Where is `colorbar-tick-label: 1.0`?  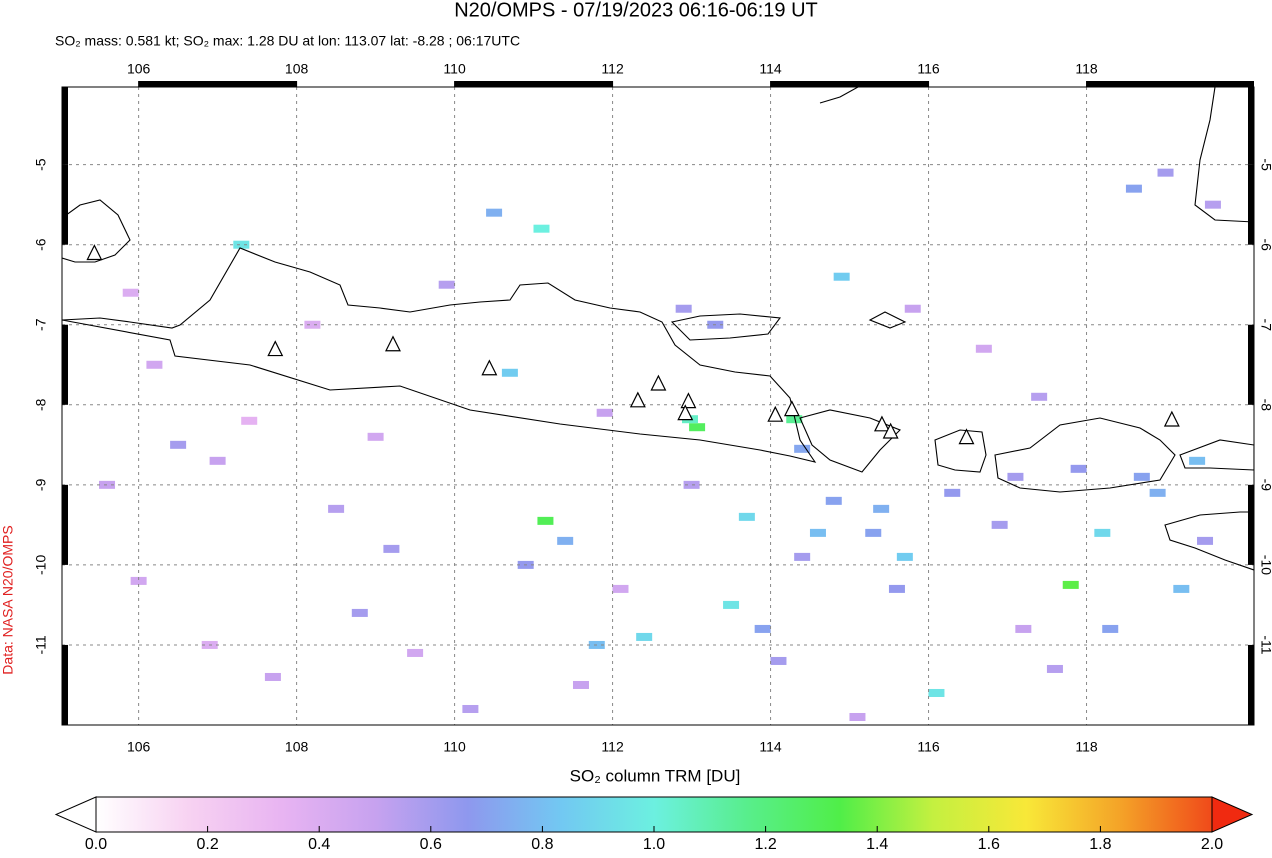 colorbar-tick-label: 1.0 is located at coordinates (654, 844).